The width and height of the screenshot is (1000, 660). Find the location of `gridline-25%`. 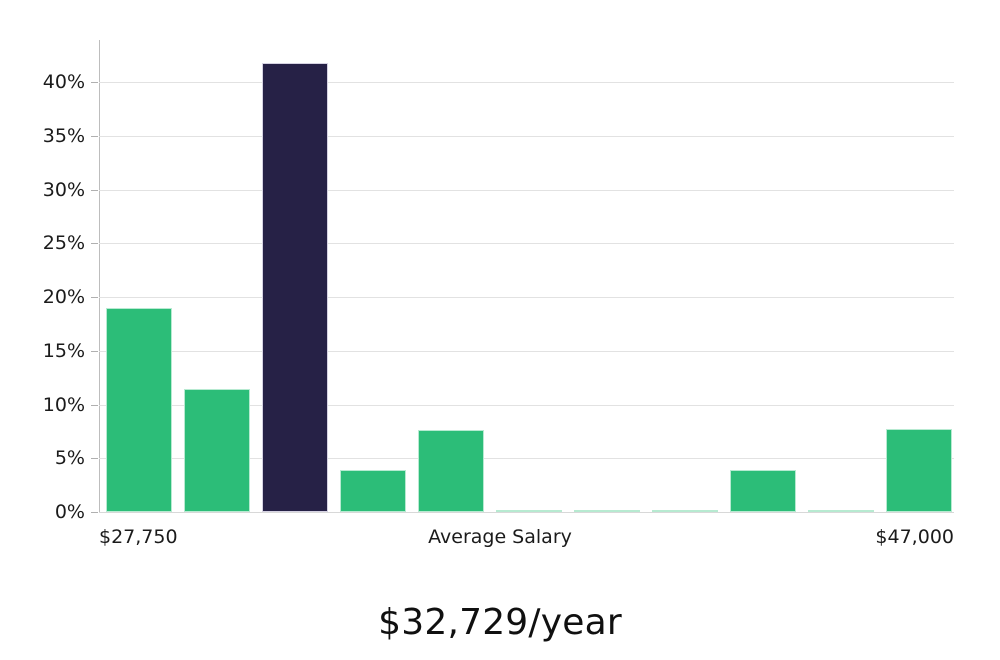

gridline-25% is located at coordinates (526, 244).